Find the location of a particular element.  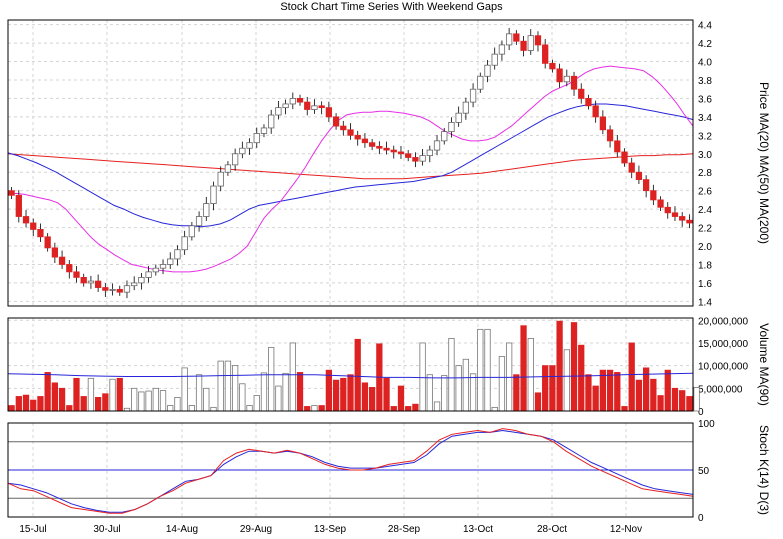

price-tick-label: 2.4 is located at coordinates (705, 210).